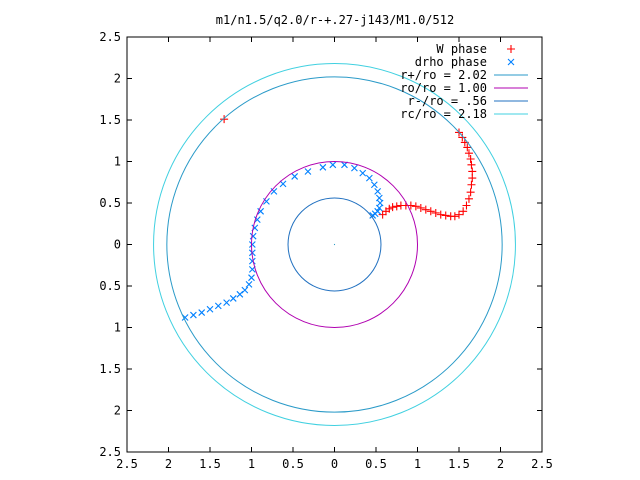  I want to click on x-tick-labels: 2.5 2 1.5 1 0.5 0 0.5 1 1.5 2 2.5, so click(334, 464).